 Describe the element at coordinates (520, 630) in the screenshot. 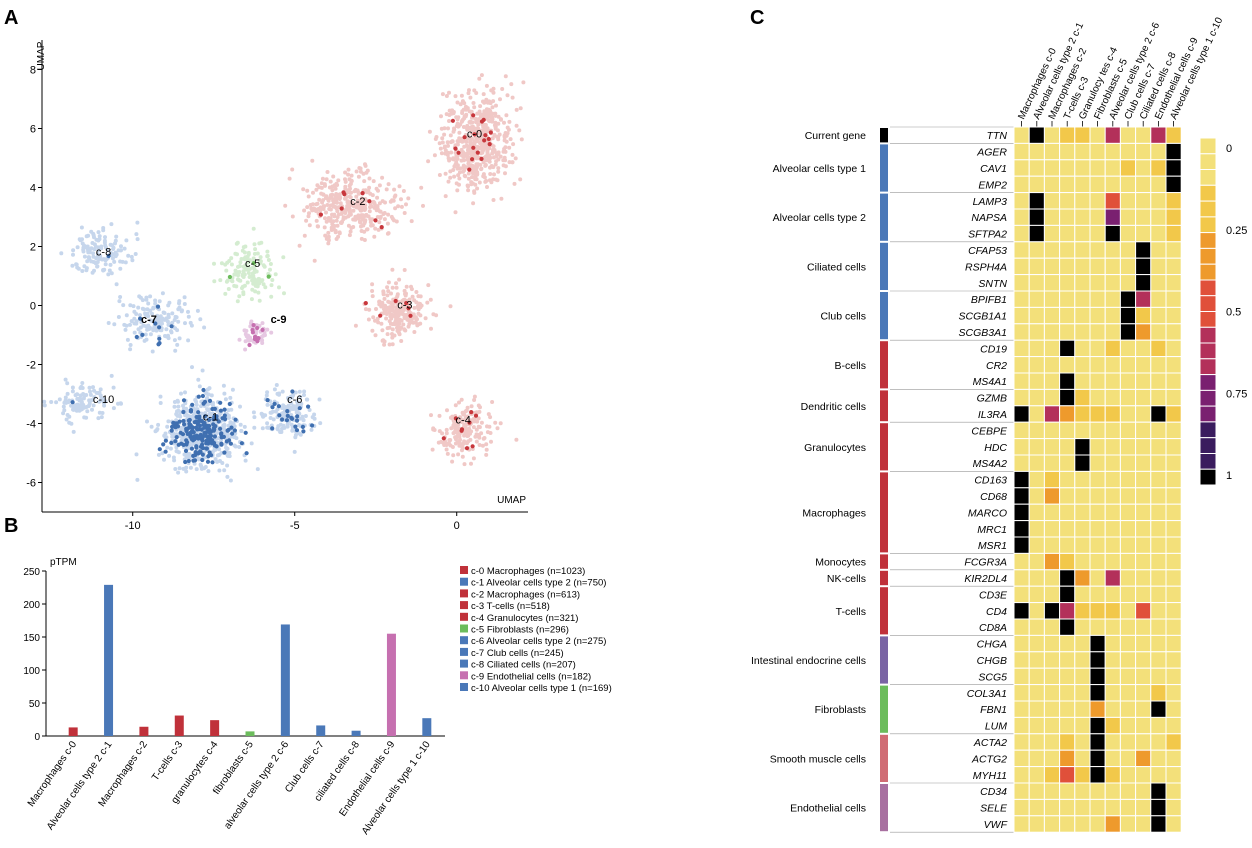

I see `legend-entry: c-5 Fibroblasts (n=296)` at that location.